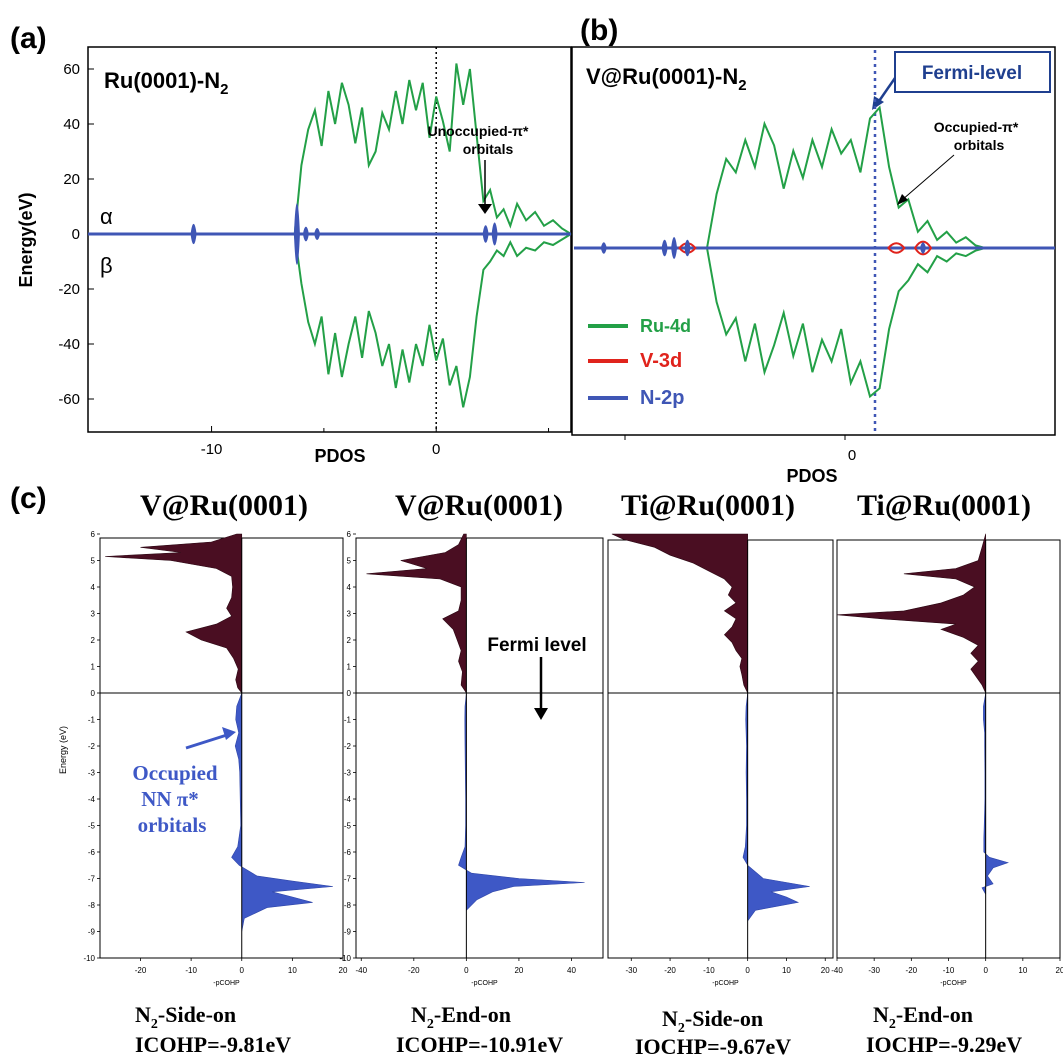  I want to click on cohp-y-tick-label: -10, so click(89, 958).